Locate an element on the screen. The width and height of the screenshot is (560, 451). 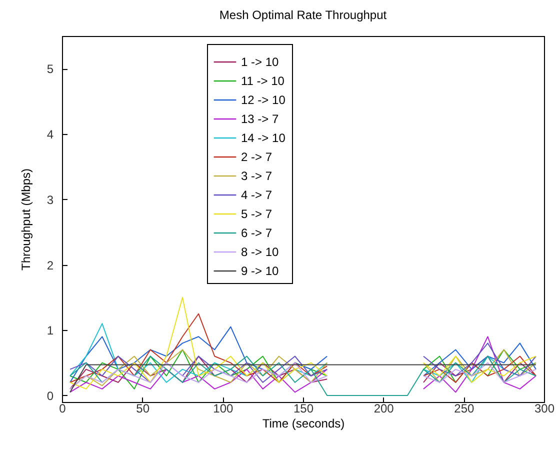
legend-label: 4 -> 7 is located at coordinates (256, 195).